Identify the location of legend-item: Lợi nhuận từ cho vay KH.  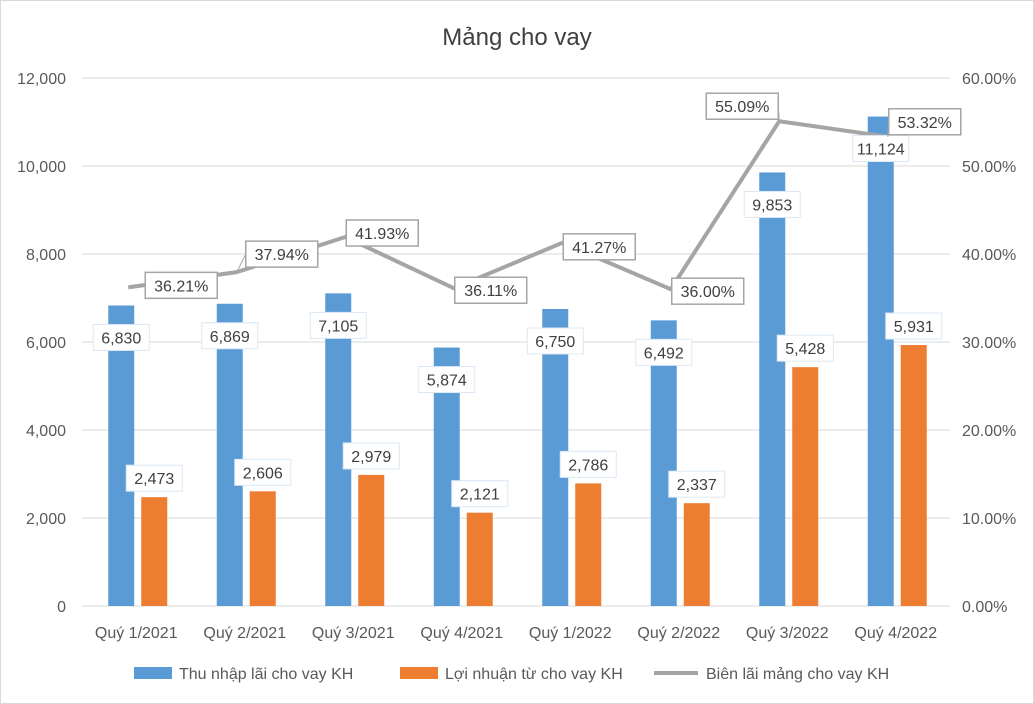
(511, 674).